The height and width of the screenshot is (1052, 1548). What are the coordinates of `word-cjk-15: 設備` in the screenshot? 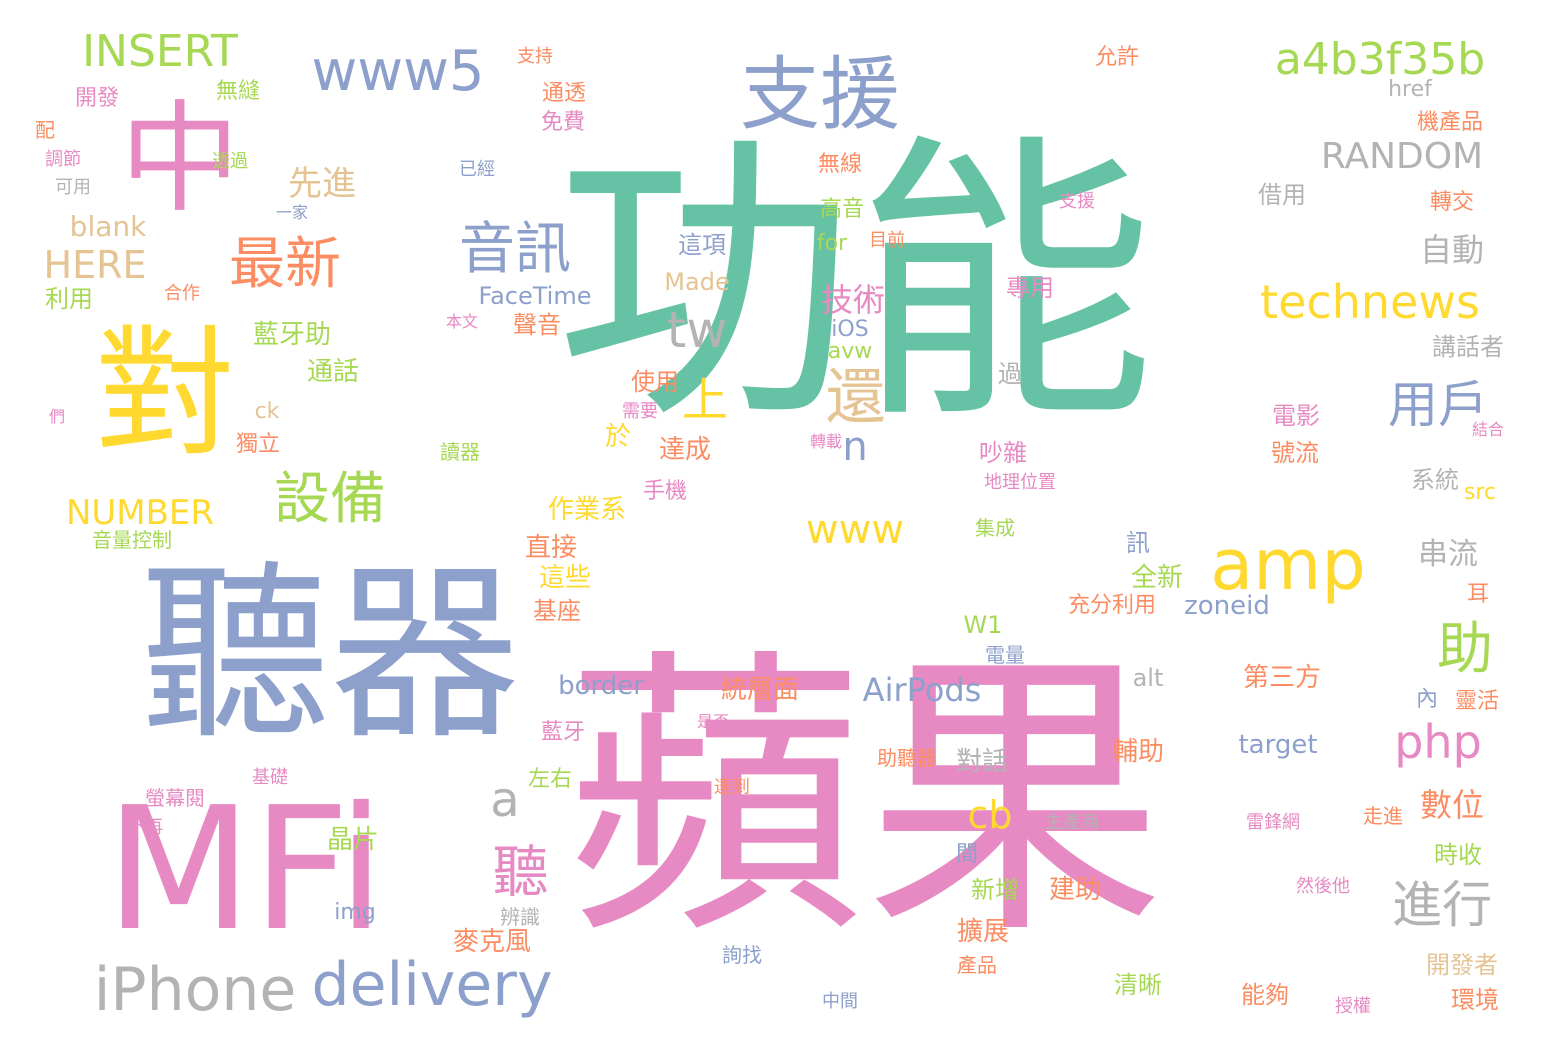 It's located at (330, 499).